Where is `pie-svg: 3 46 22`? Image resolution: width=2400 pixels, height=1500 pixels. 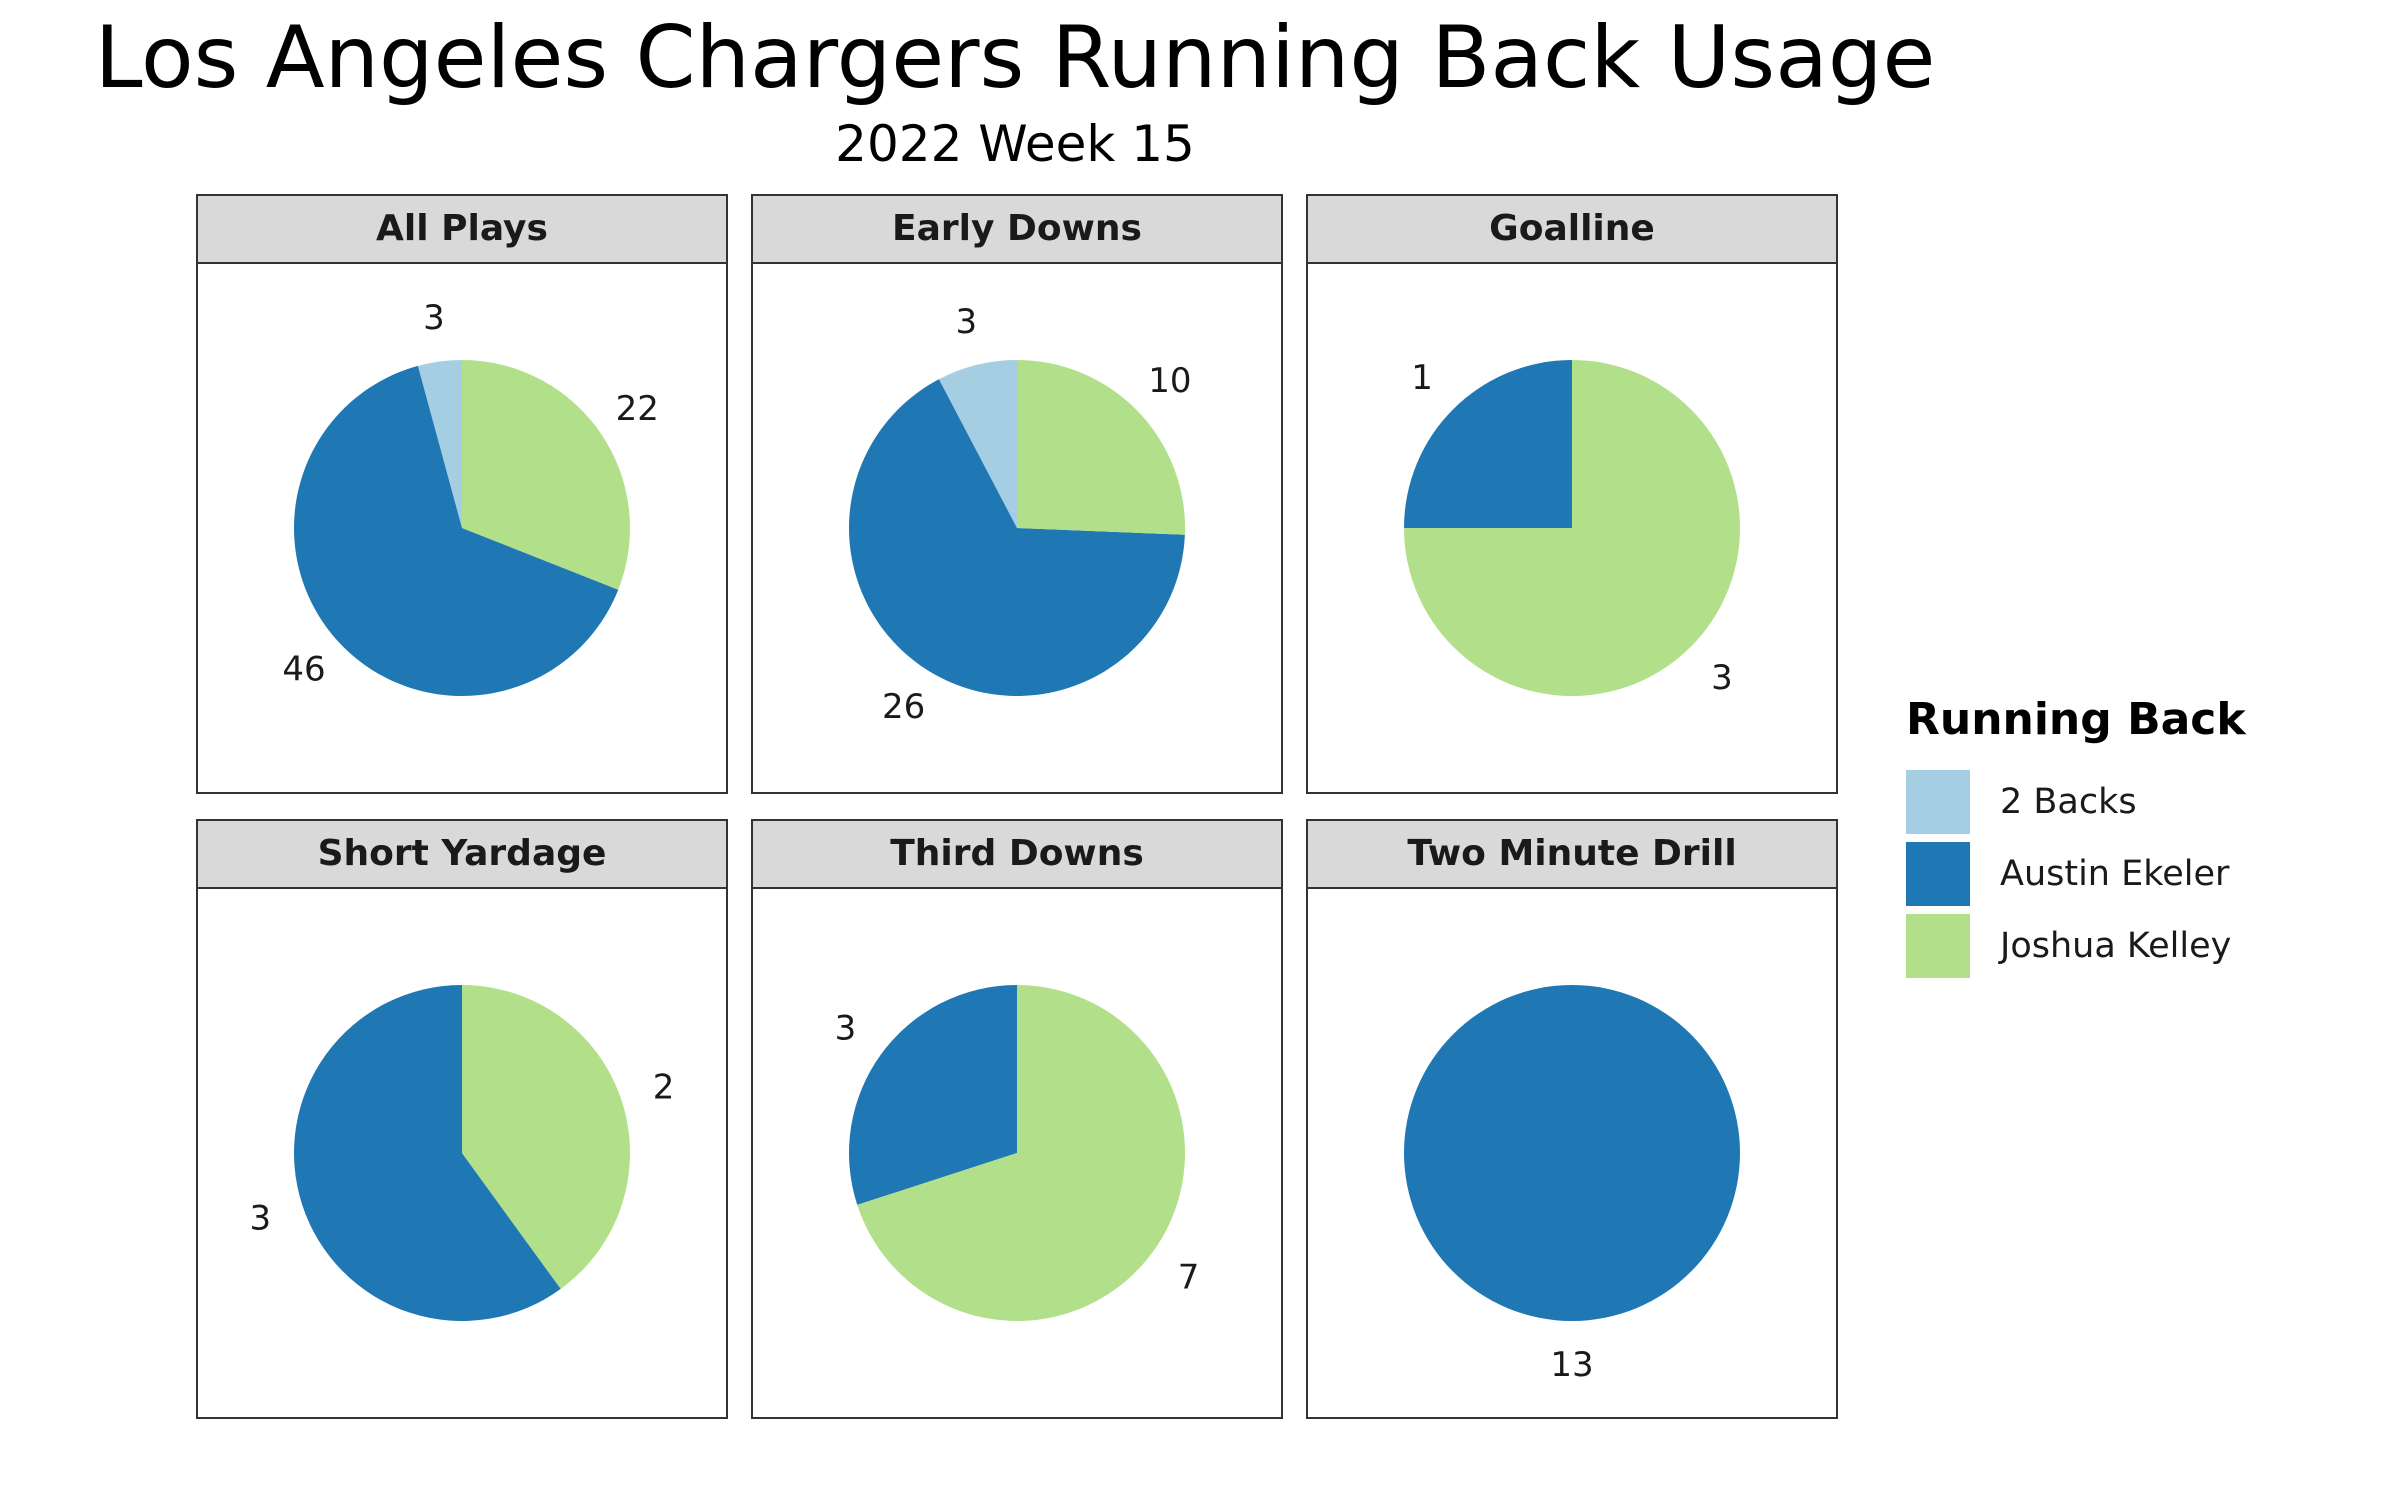
pie-svg: 3 46 22 is located at coordinates (470, 497).